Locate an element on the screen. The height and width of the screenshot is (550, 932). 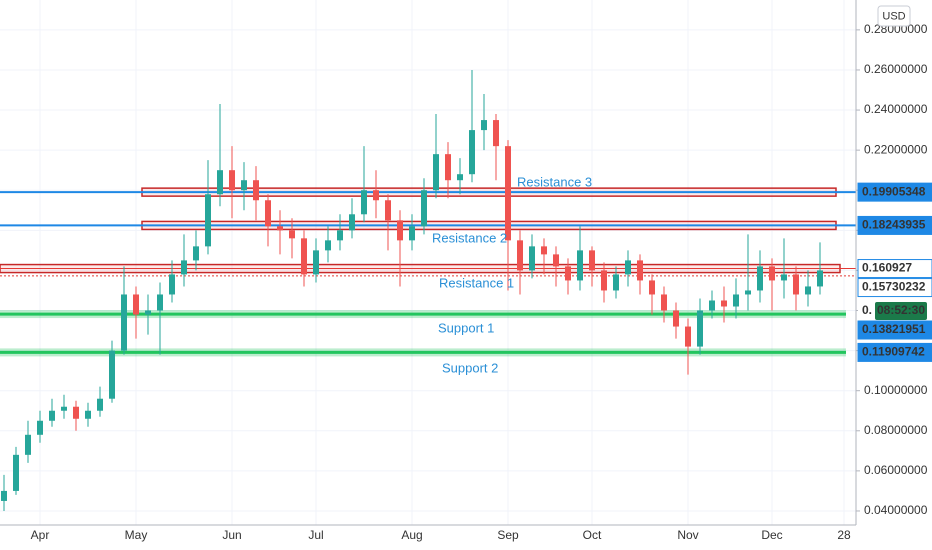
price-badge-label: 0. is located at coordinates (867, 310).